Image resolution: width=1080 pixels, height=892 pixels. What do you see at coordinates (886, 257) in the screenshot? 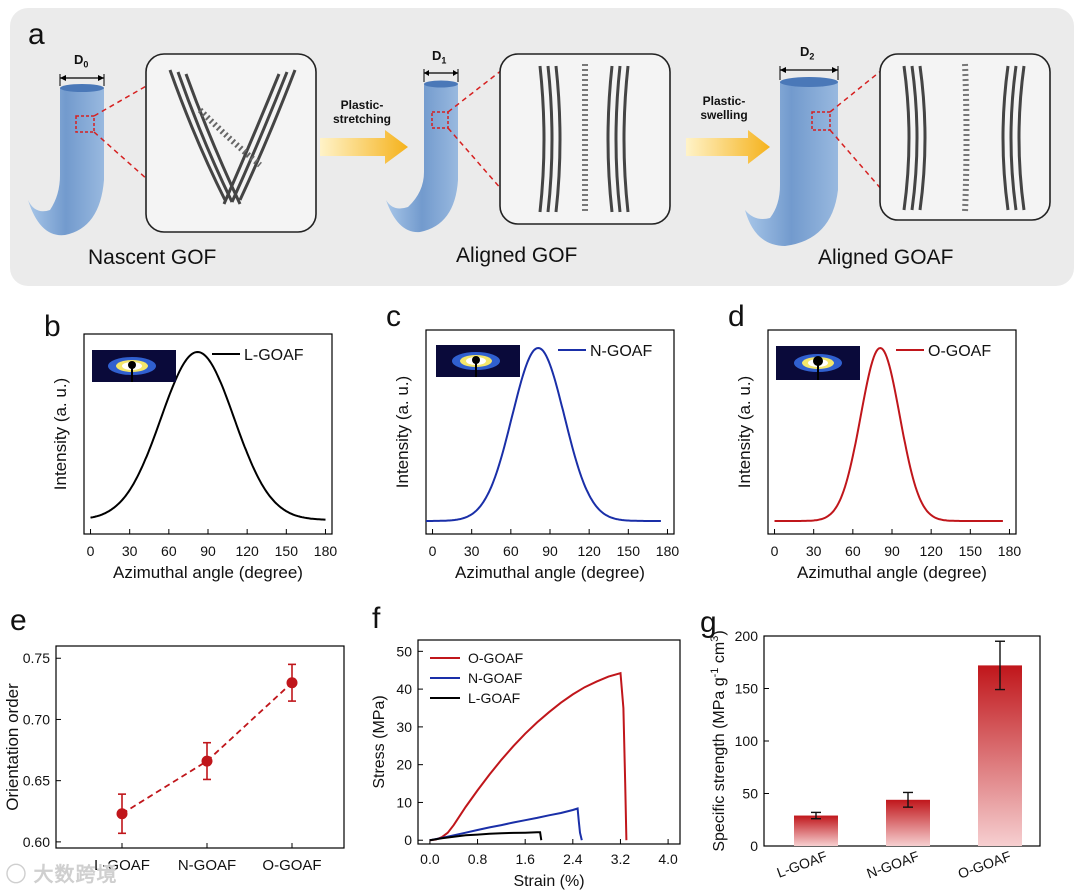
I see `stage-title-aligned-goaf: Aligned GOAF` at bounding box center [886, 257].